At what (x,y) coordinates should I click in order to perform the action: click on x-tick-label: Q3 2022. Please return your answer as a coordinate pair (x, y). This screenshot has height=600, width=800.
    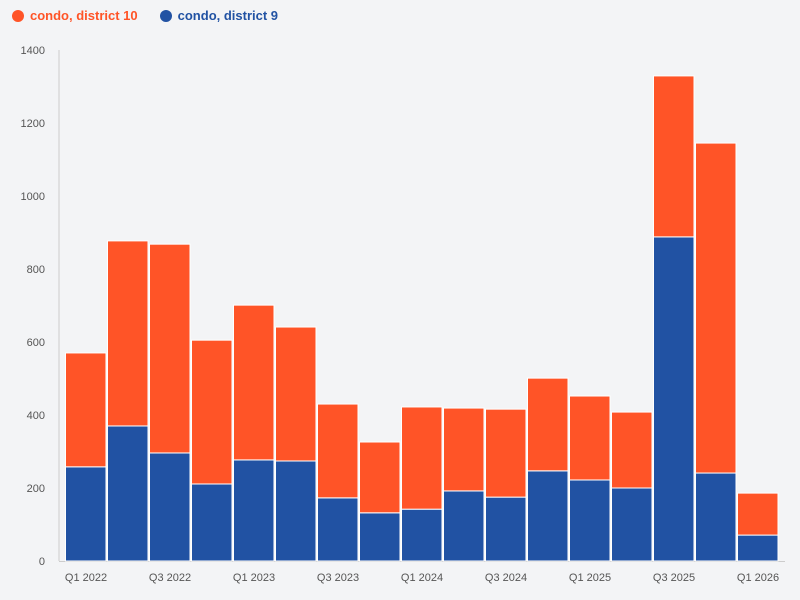
    Looking at the image, I should click on (170, 578).